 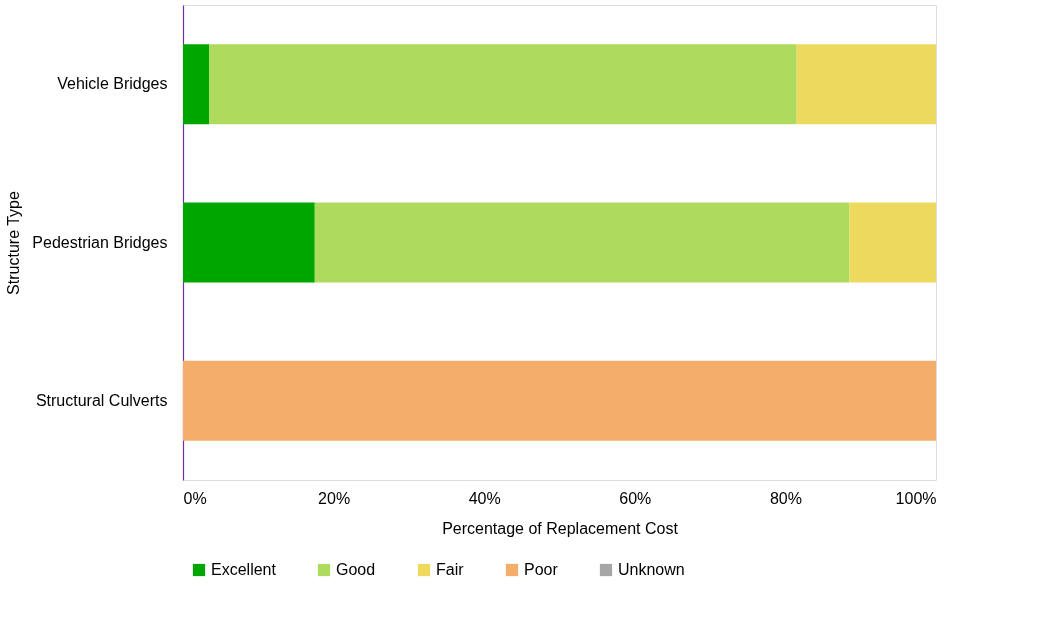 I want to click on x-tick-label: 60%, so click(x=635, y=498).